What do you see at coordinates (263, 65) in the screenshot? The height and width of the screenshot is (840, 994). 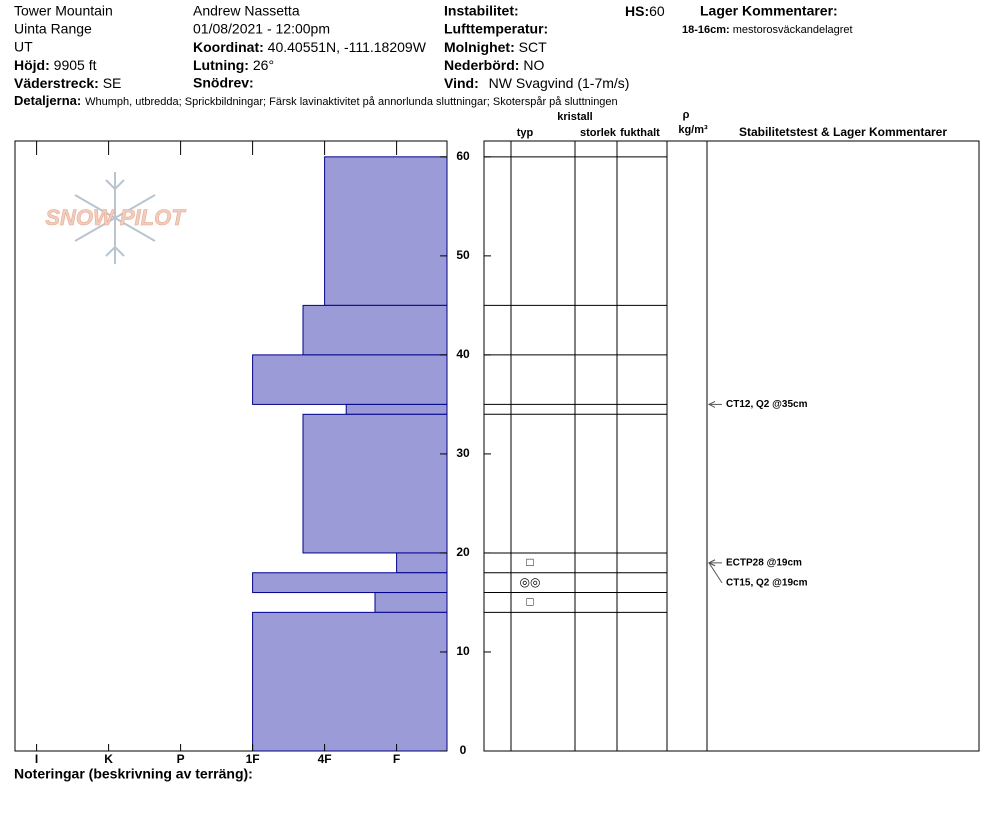 I see `field-value: 26°` at bounding box center [263, 65].